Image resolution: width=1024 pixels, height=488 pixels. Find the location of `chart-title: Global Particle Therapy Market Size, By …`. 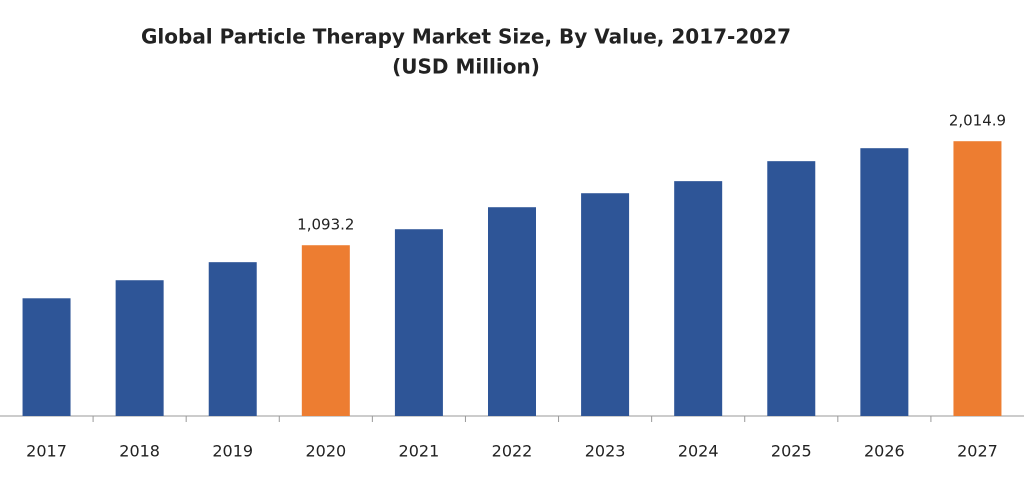

chart-title: Global Particle Therapy Market Size, By … is located at coordinates (466, 37).